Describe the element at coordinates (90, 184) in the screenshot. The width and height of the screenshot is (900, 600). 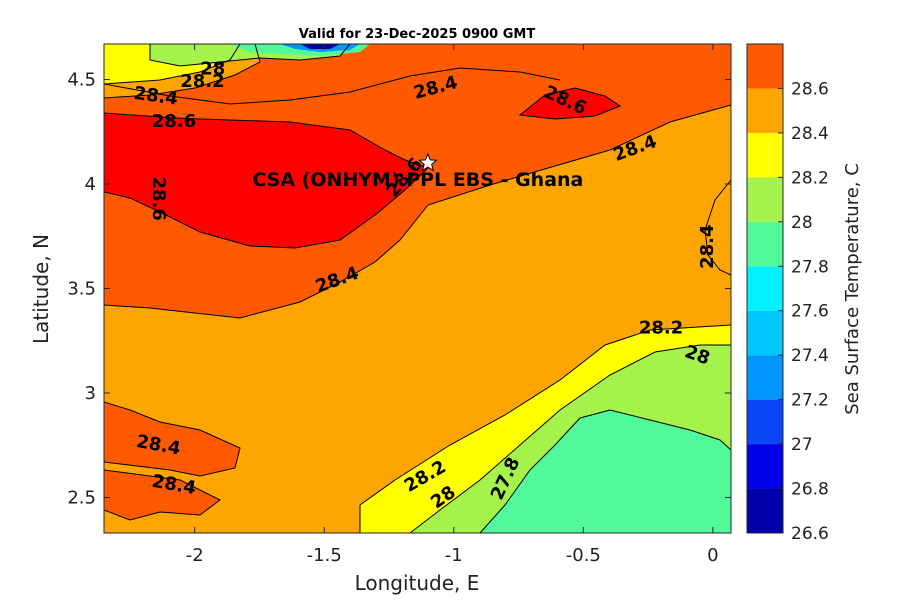
I see `y-tick-label: 4` at that location.